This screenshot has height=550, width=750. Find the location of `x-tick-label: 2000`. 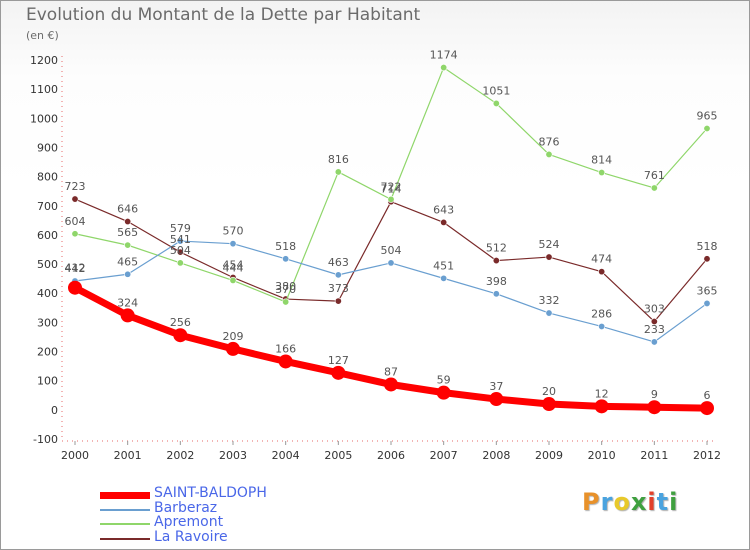

x-tick-label: 2000 is located at coordinates (75, 455).